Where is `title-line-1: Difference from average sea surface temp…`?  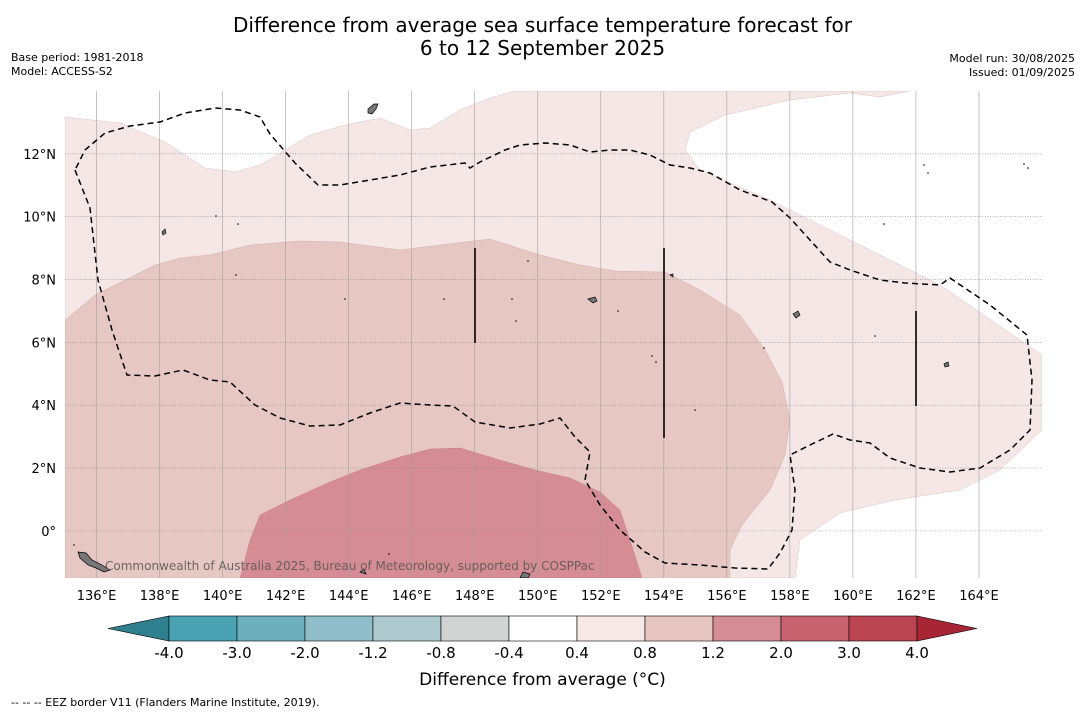
title-line-1: Difference from average sea surface temp… is located at coordinates (542, 25).